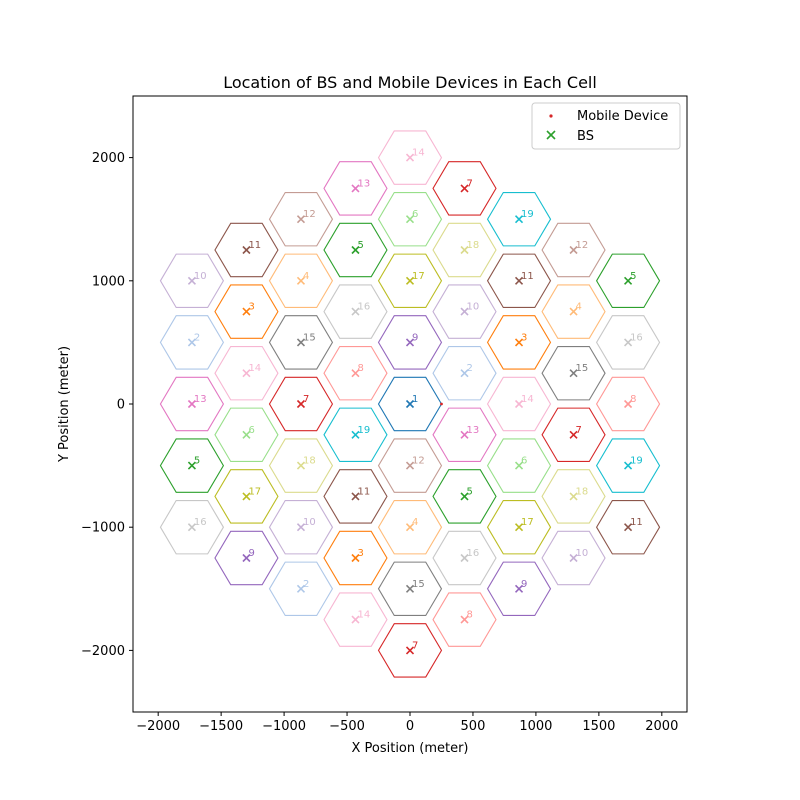 This screenshot has height=800, width=800. What do you see at coordinates (360, 368) in the screenshot?
I see `cell-label: 8` at bounding box center [360, 368].